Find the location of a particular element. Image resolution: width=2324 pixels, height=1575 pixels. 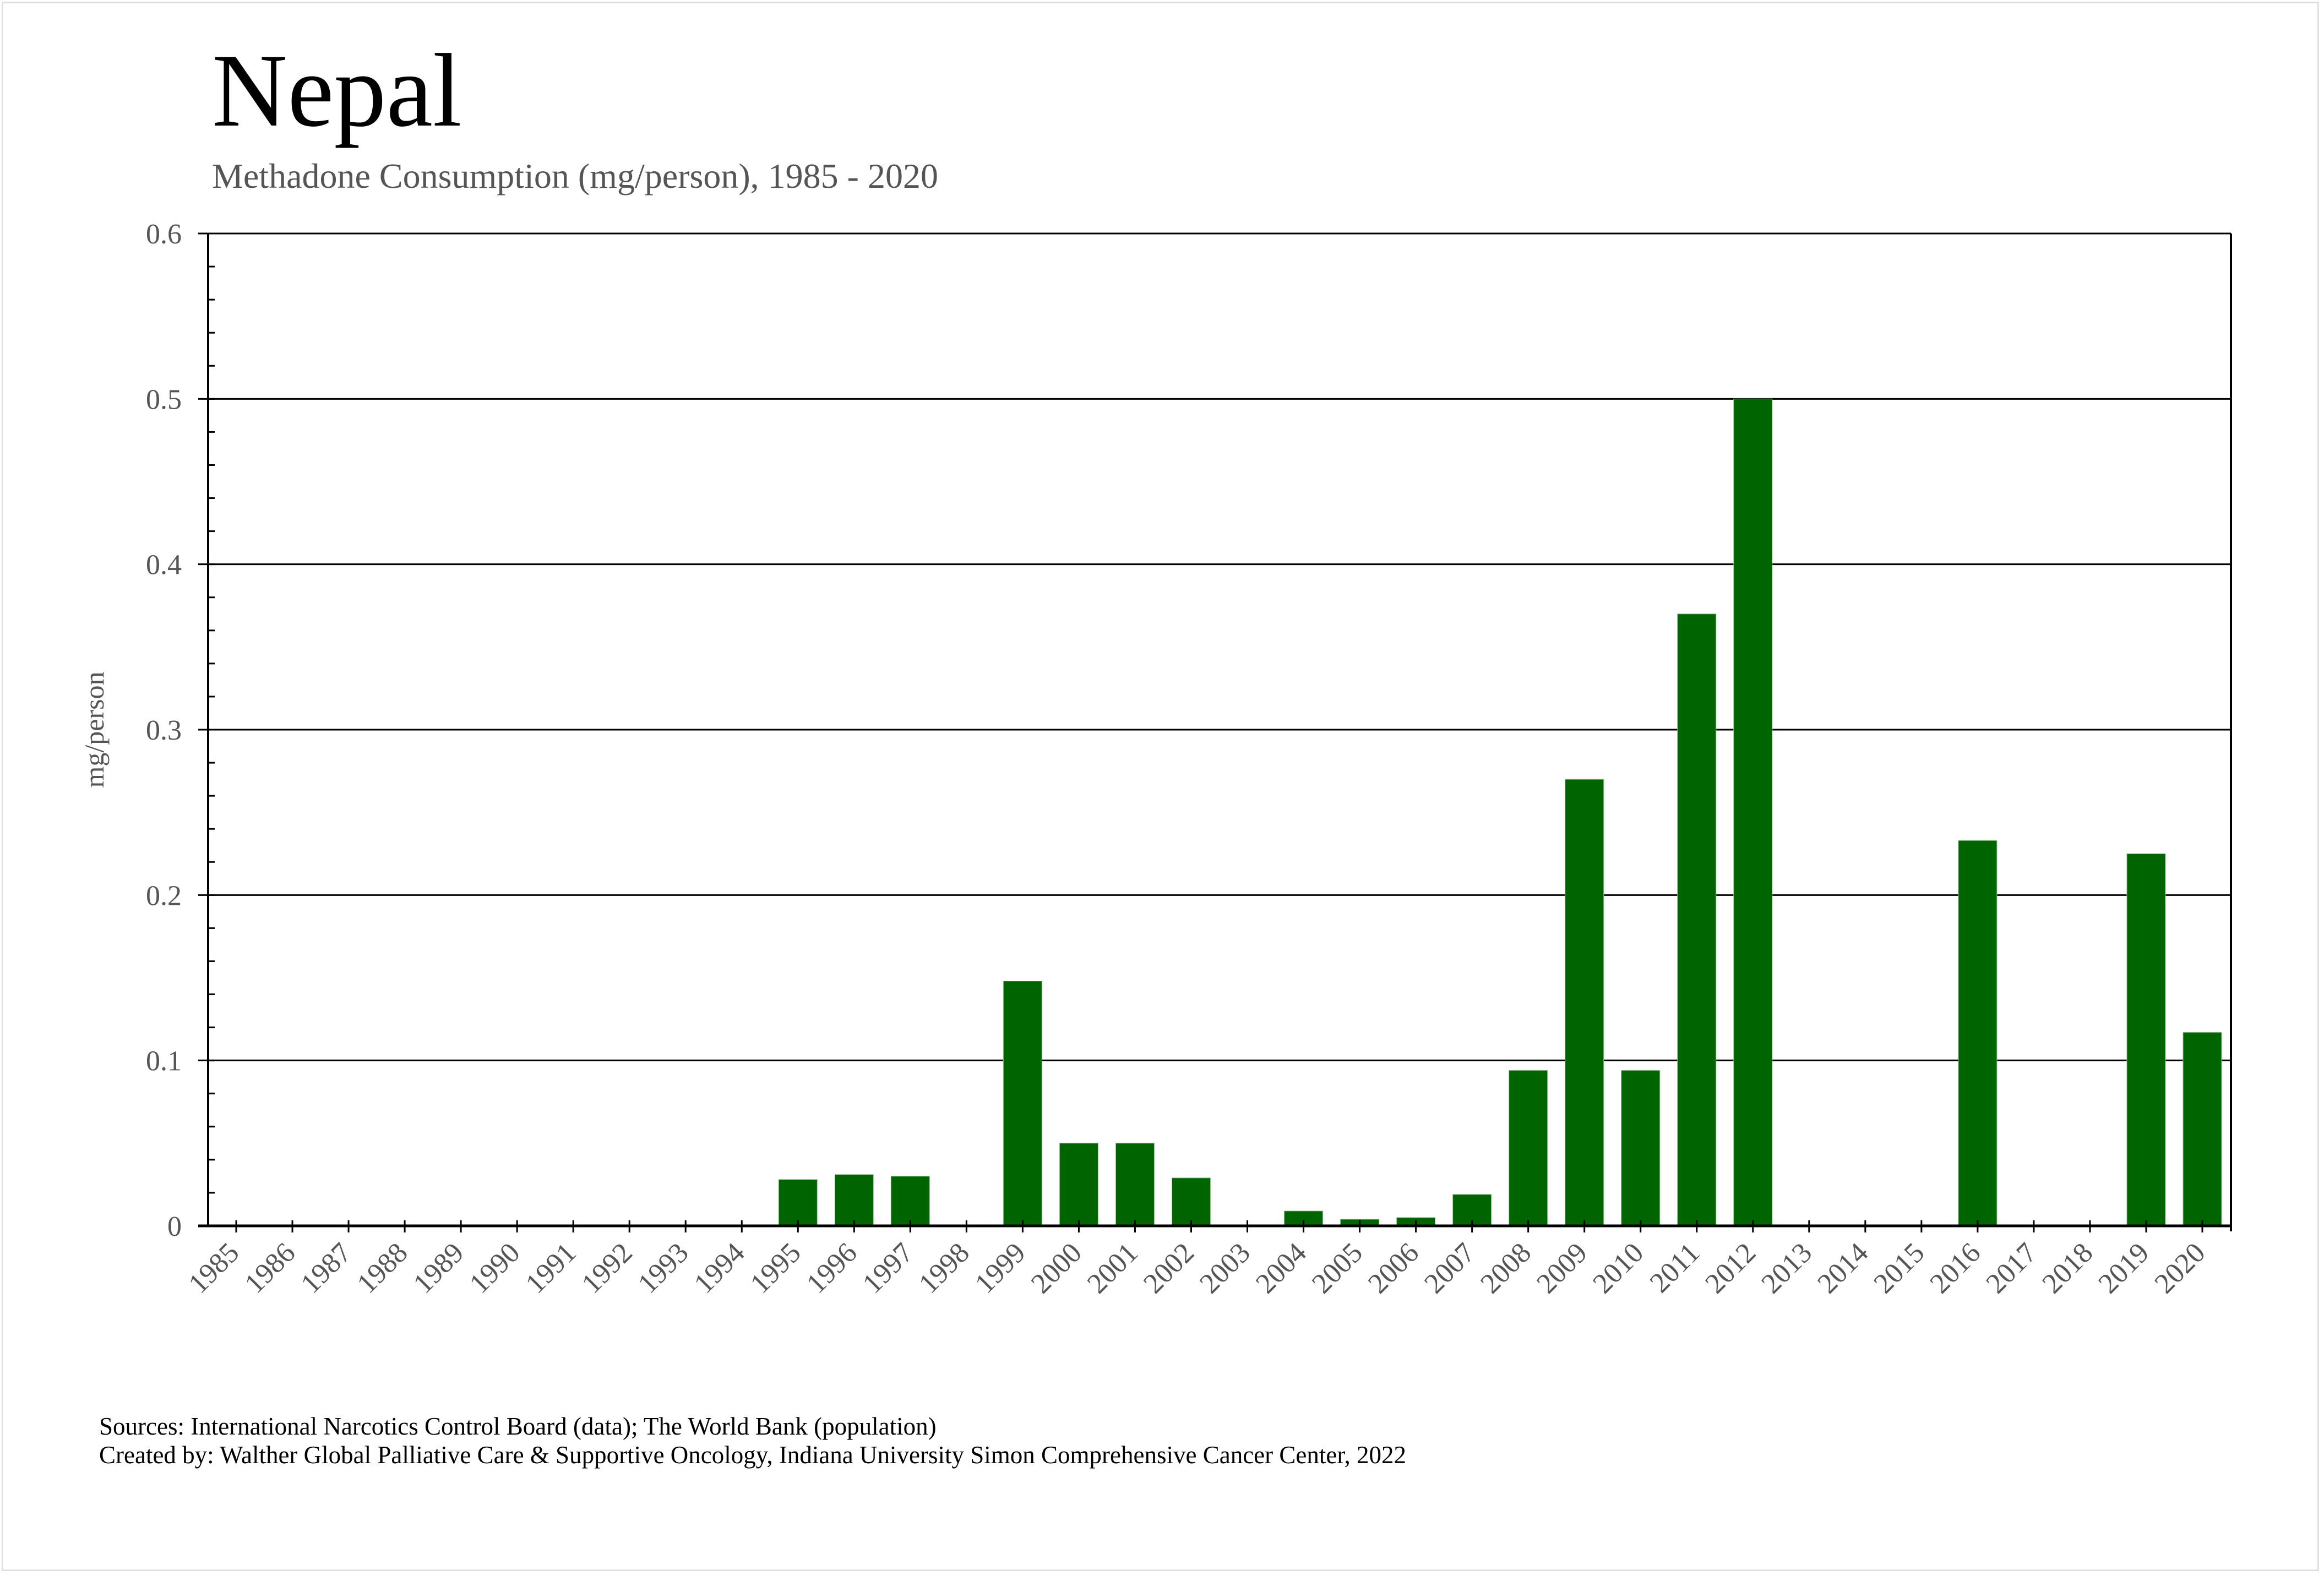

y-tick-label: 0.6 is located at coordinates (164, 234).